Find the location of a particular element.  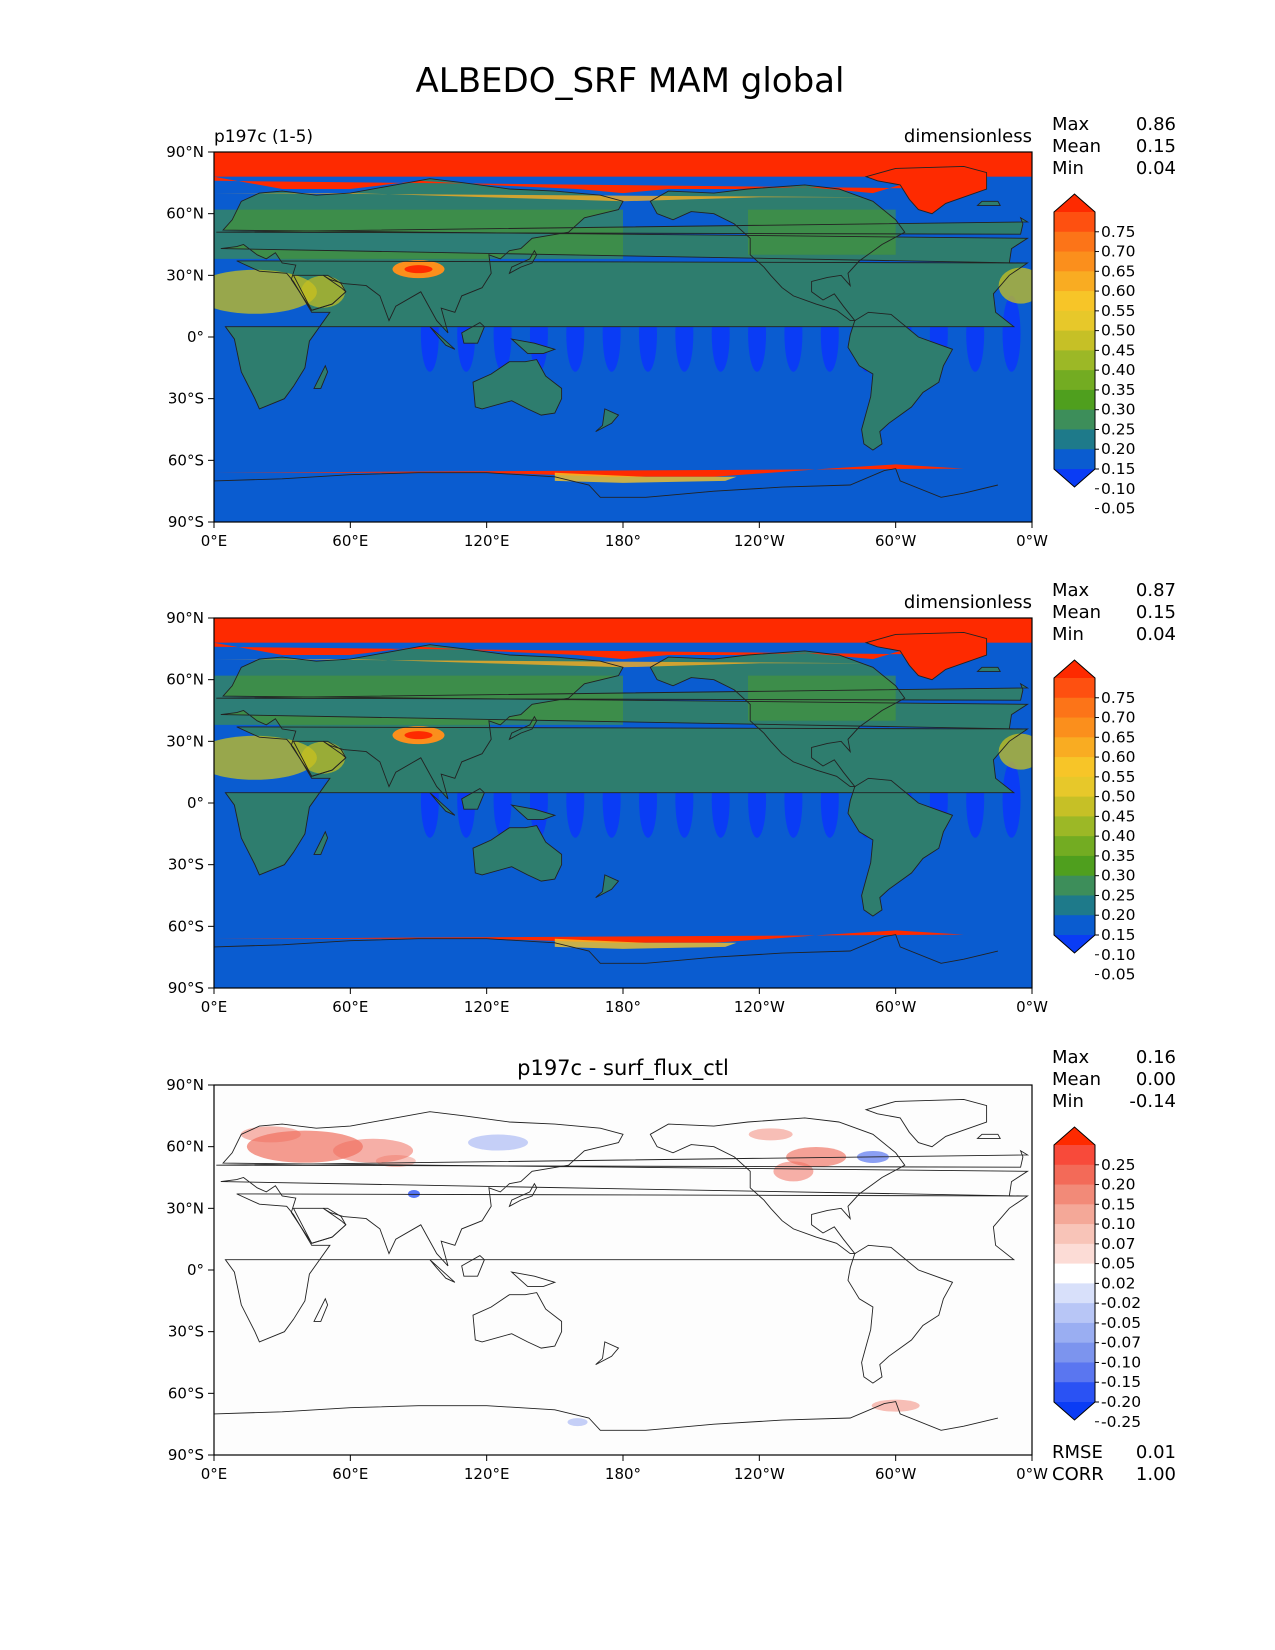

colorbar-tick-label: -0.10 is located at coordinates (1121, 1362).